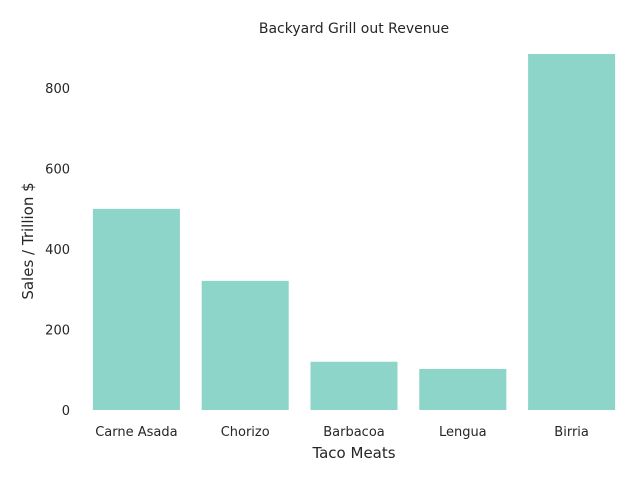 This screenshot has width=640, height=480. I want to click on bar-birria, so click(572, 232).